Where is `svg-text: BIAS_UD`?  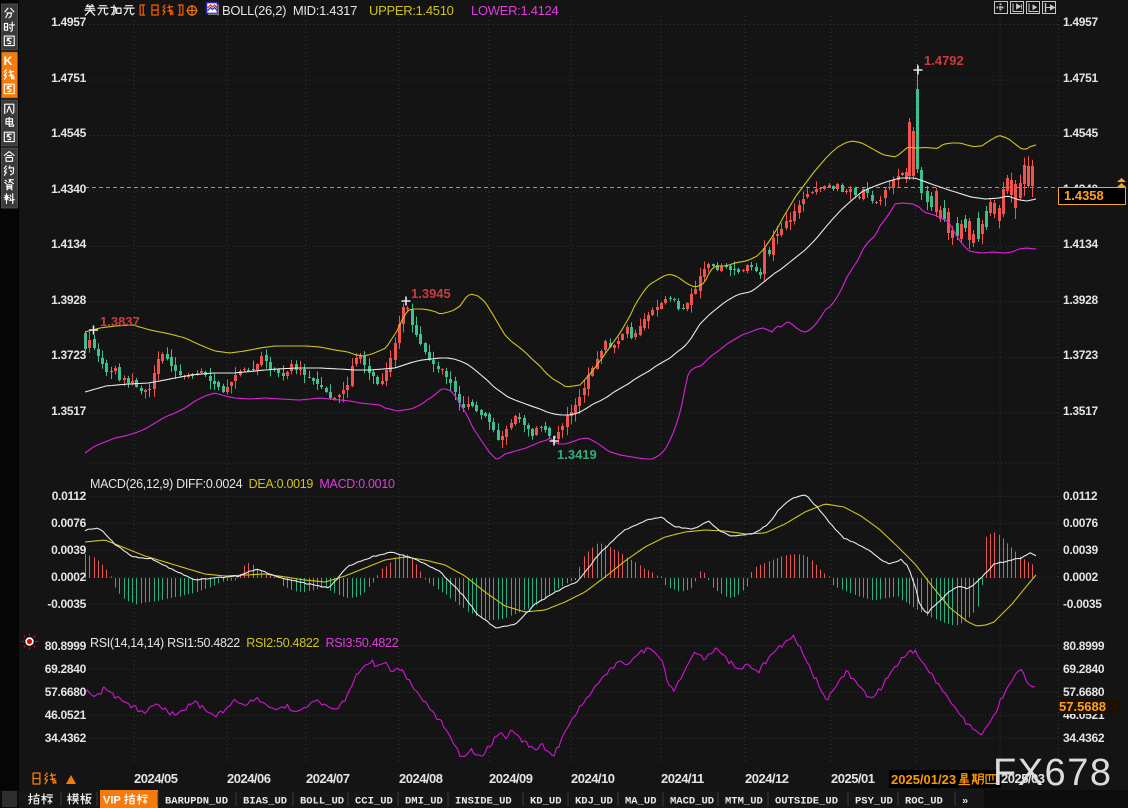 svg-text: BIAS_UD is located at coordinates (265, 802).